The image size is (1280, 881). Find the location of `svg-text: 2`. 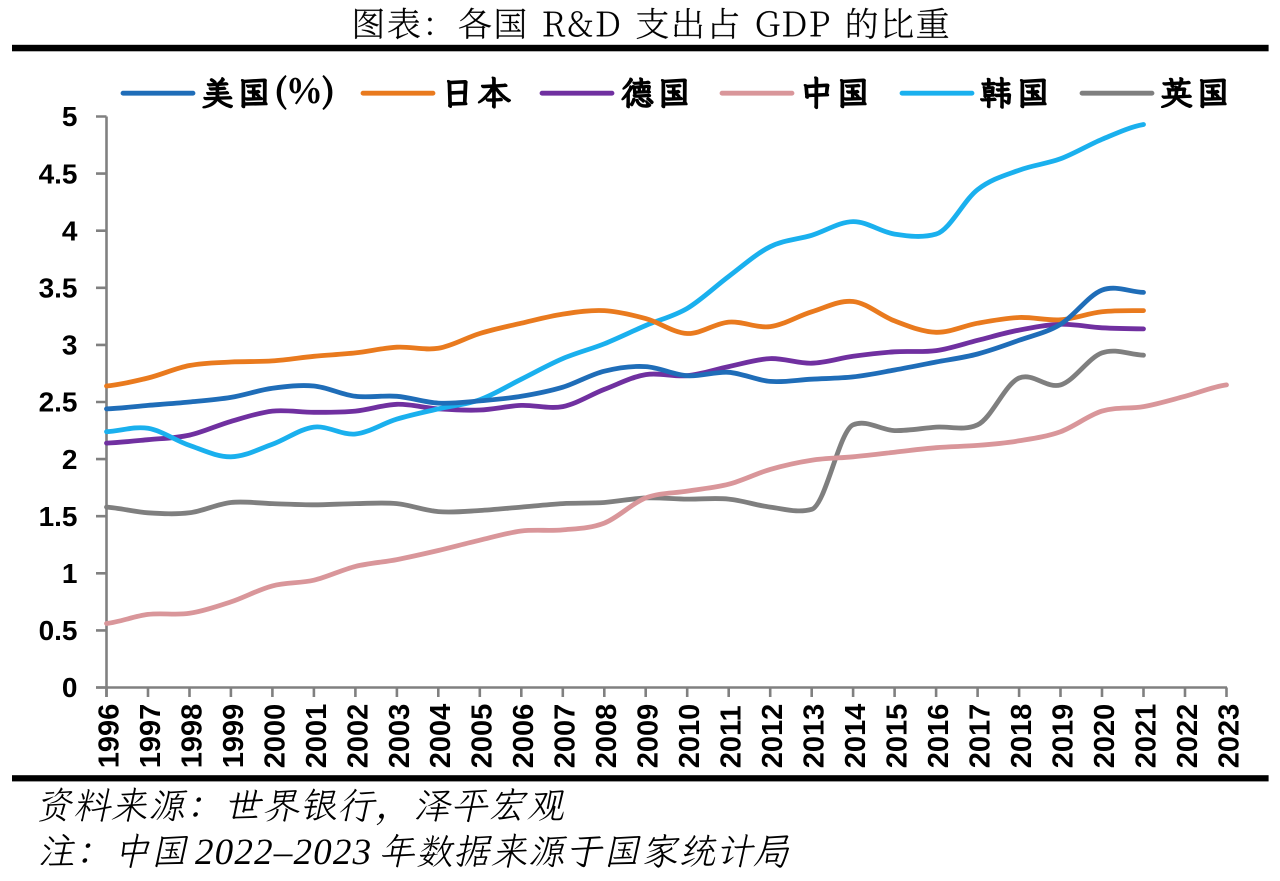

svg-text: 2 is located at coordinates (70, 459).